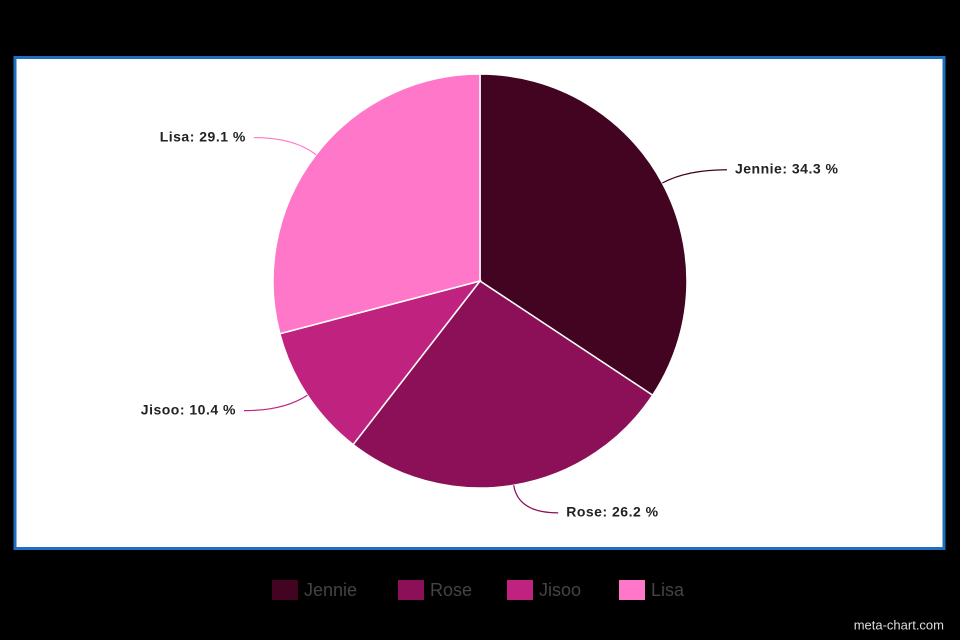  What do you see at coordinates (612, 512) in the screenshot?
I see `data-label: Rose: 26.2 %` at bounding box center [612, 512].